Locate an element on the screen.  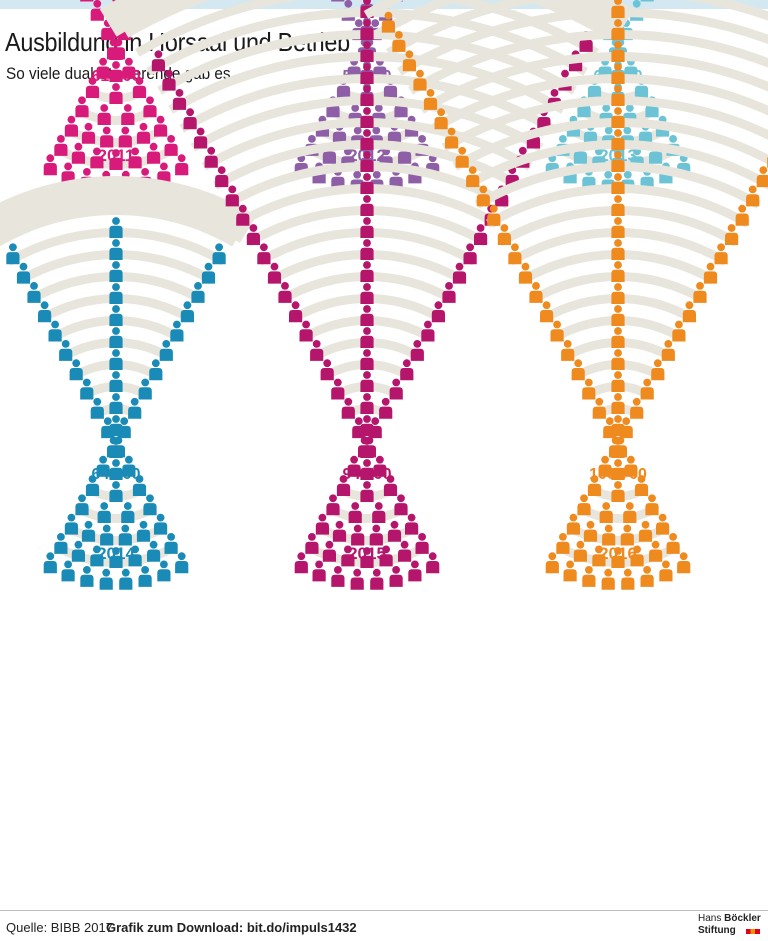
hall-floor is located at coordinates (367, 18).